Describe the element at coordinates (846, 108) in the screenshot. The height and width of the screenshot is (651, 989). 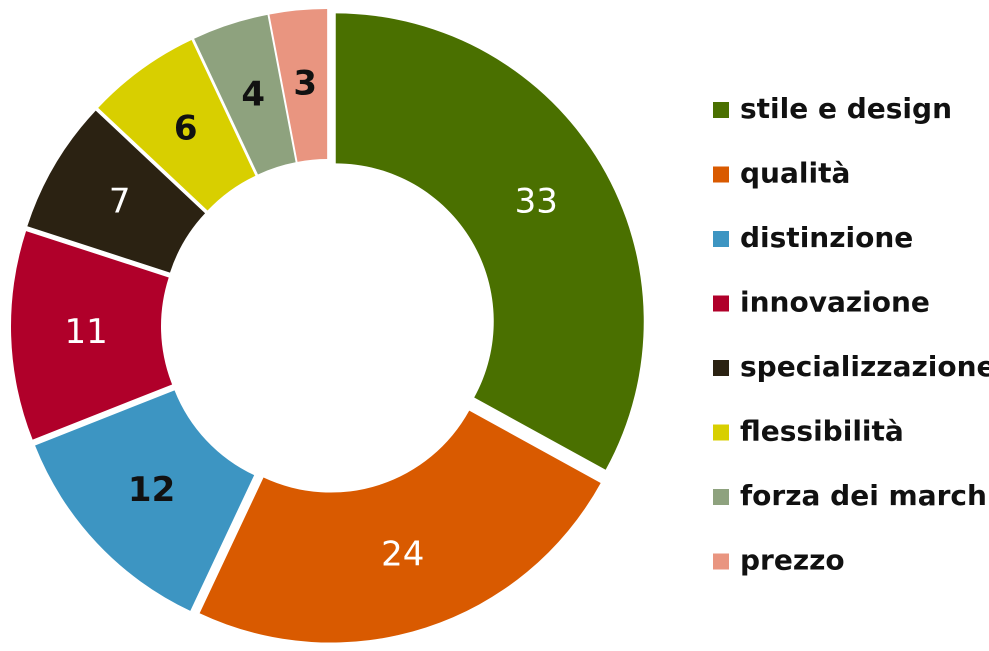
I see `legend-label: stile e design` at that location.